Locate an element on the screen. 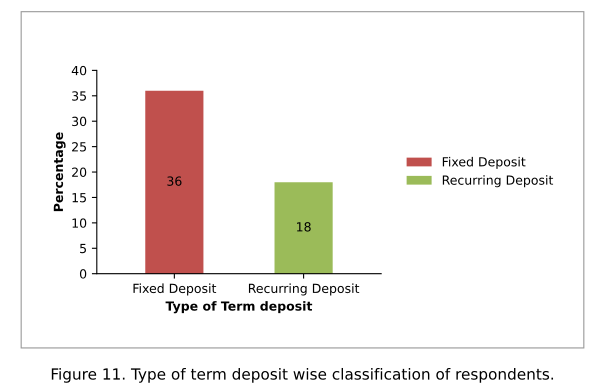 Image resolution: width=605 pixels, height=391 pixels. y-axis-title: Percentage is located at coordinates (60, 172).